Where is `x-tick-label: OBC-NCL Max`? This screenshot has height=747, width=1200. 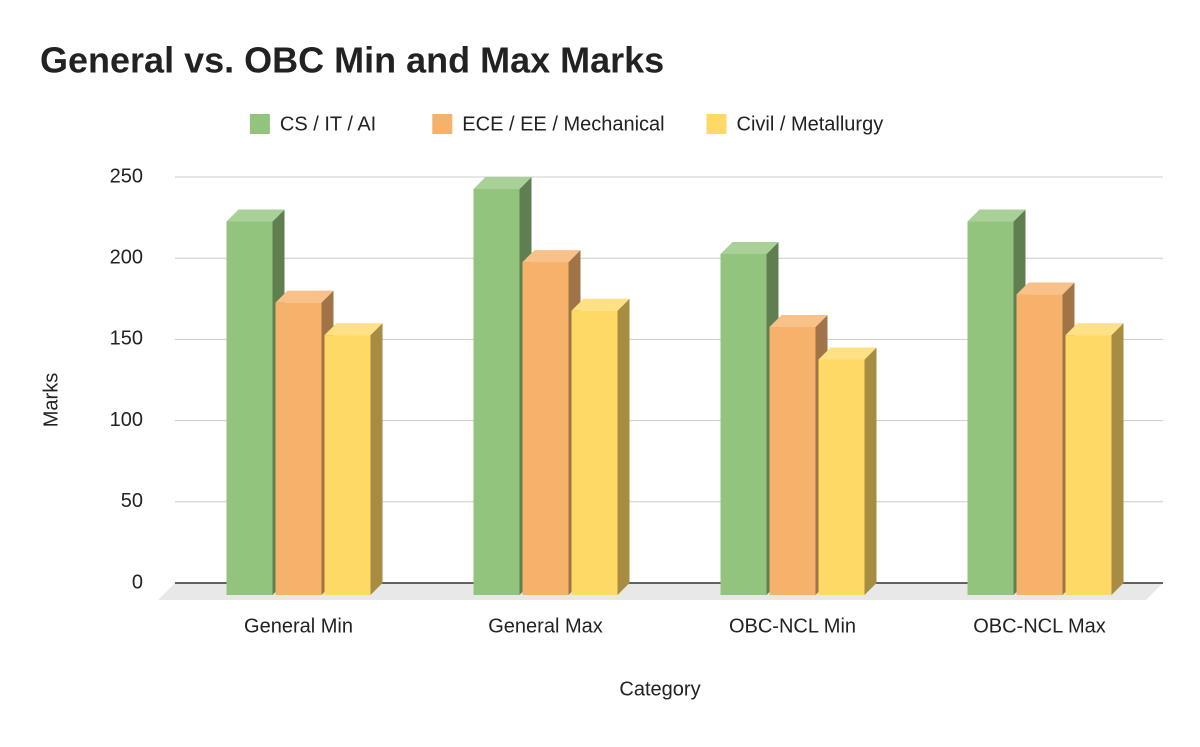
x-tick-label: OBC-NCL Max is located at coordinates (1039, 626).